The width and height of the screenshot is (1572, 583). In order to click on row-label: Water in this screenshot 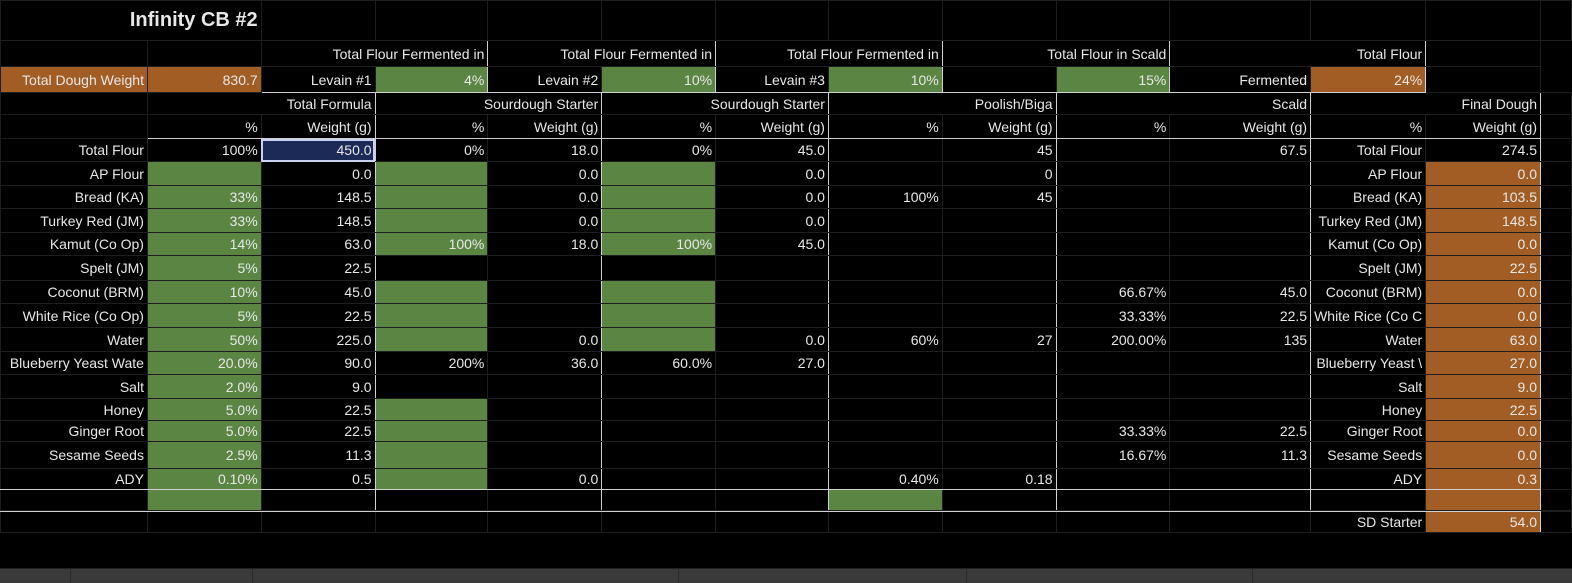, I will do `click(74, 339)`.